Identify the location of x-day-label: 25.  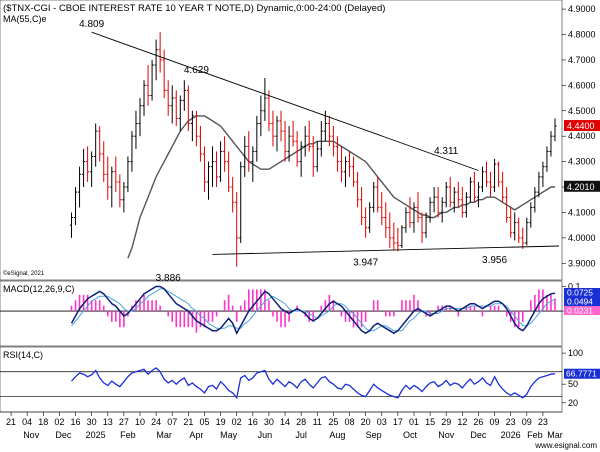
(333, 422).